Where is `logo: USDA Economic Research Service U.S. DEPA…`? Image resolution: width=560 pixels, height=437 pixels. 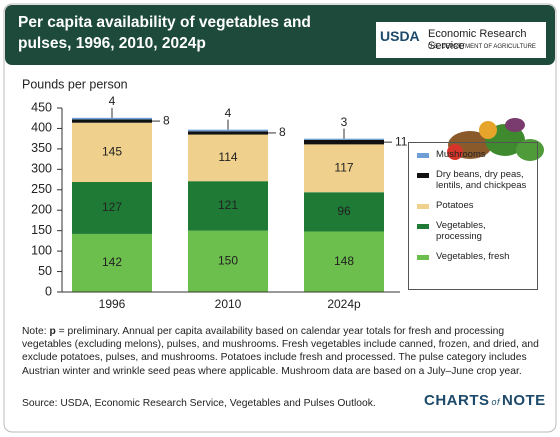 logo: USDA Economic Research Service U.S. DEPA… is located at coordinates (461, 40).